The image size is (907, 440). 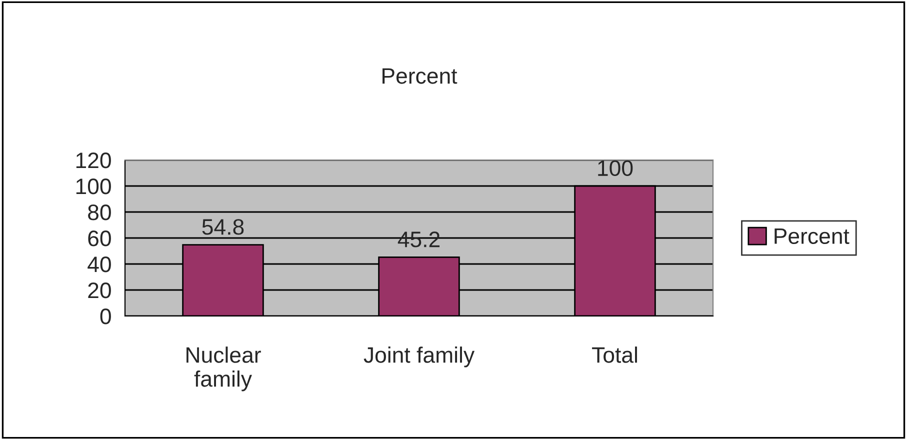 I want to click on y-tick-label: 120, so click(x=93, y=160).